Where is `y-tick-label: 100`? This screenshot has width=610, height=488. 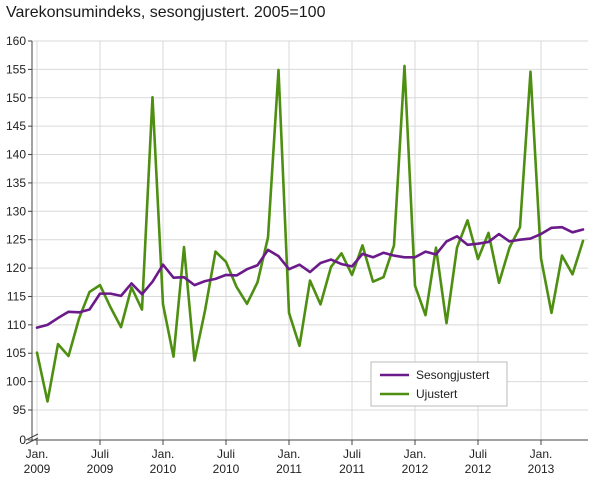 y-tick-label: 100 is located at coordinates (16, 382).